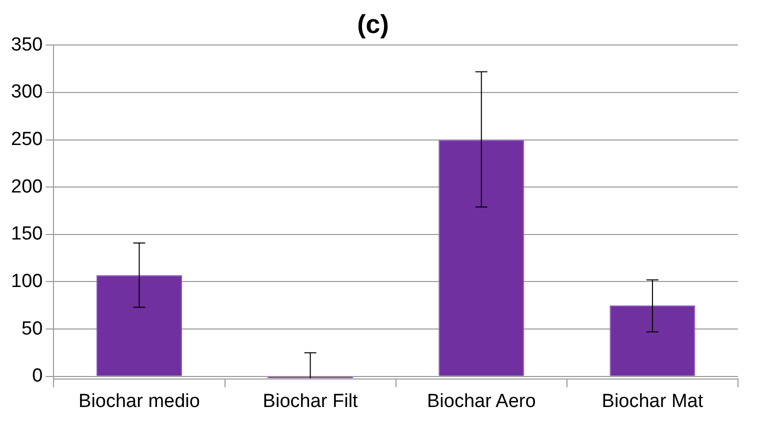 Image resolution: width=761 pixels, height=424 pixels. What do you see at coordinates (27, 45) in the screenshot?
I see `y-tick-label: 350` at bounding box center [27, 45].